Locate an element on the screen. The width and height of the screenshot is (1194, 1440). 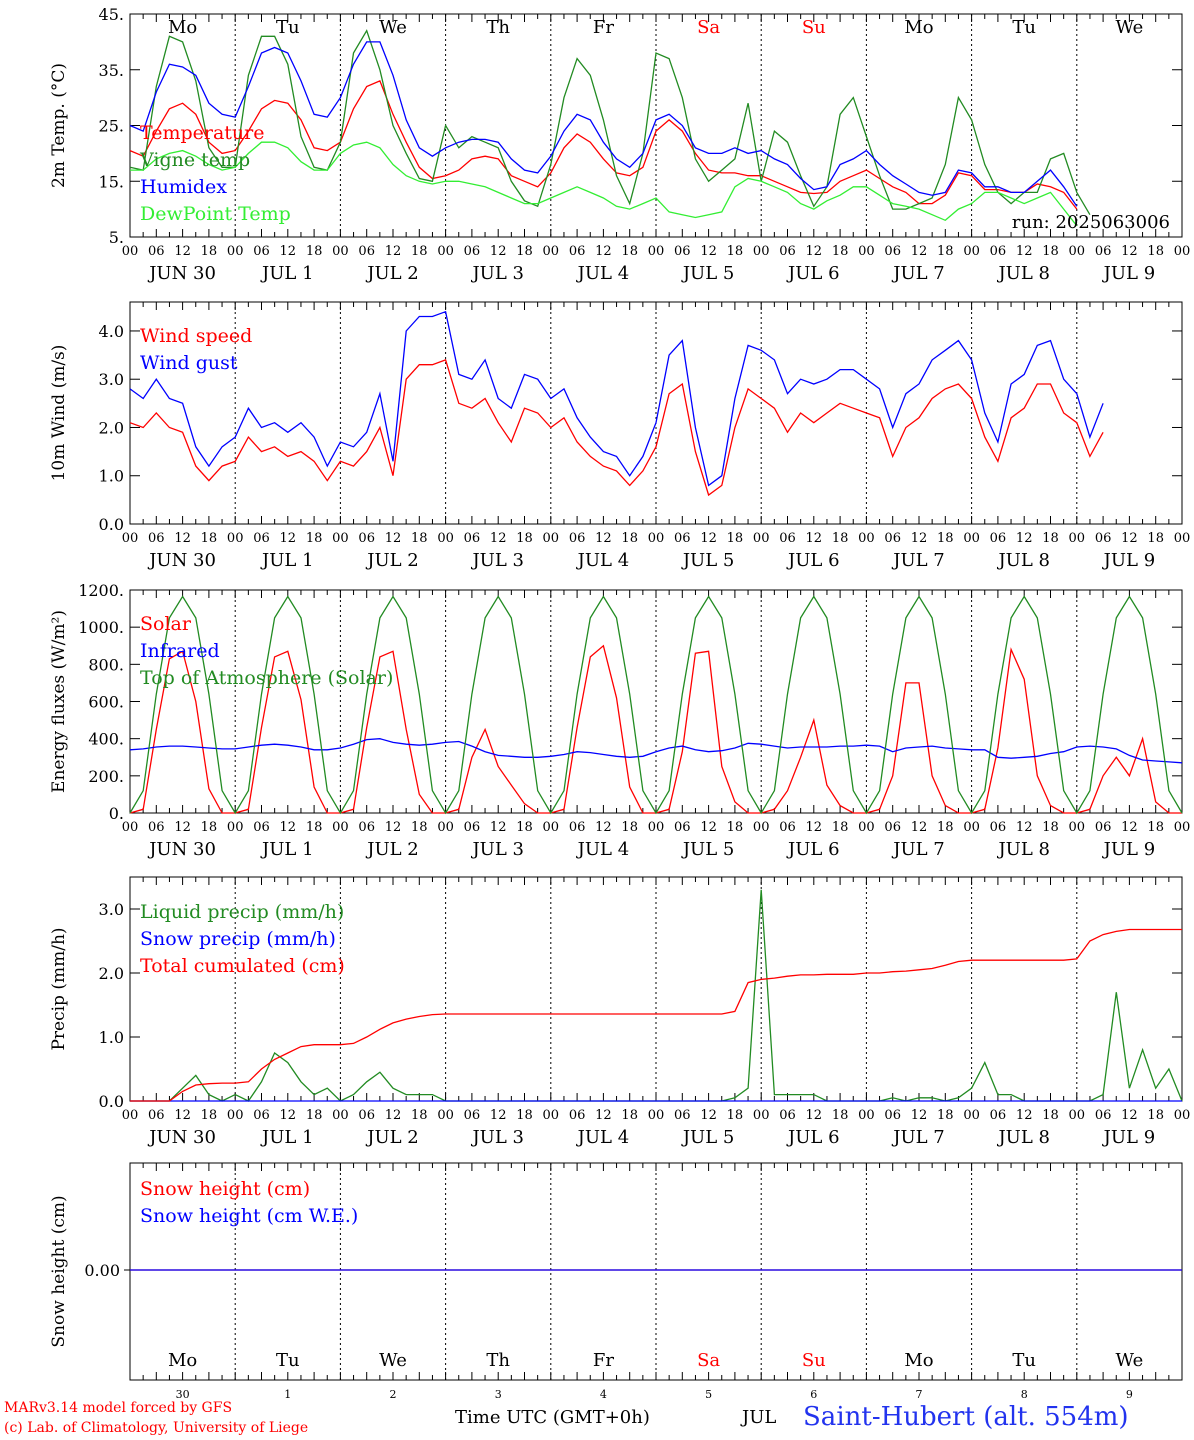
day-name: Mo is located at coordinates (182, 27).